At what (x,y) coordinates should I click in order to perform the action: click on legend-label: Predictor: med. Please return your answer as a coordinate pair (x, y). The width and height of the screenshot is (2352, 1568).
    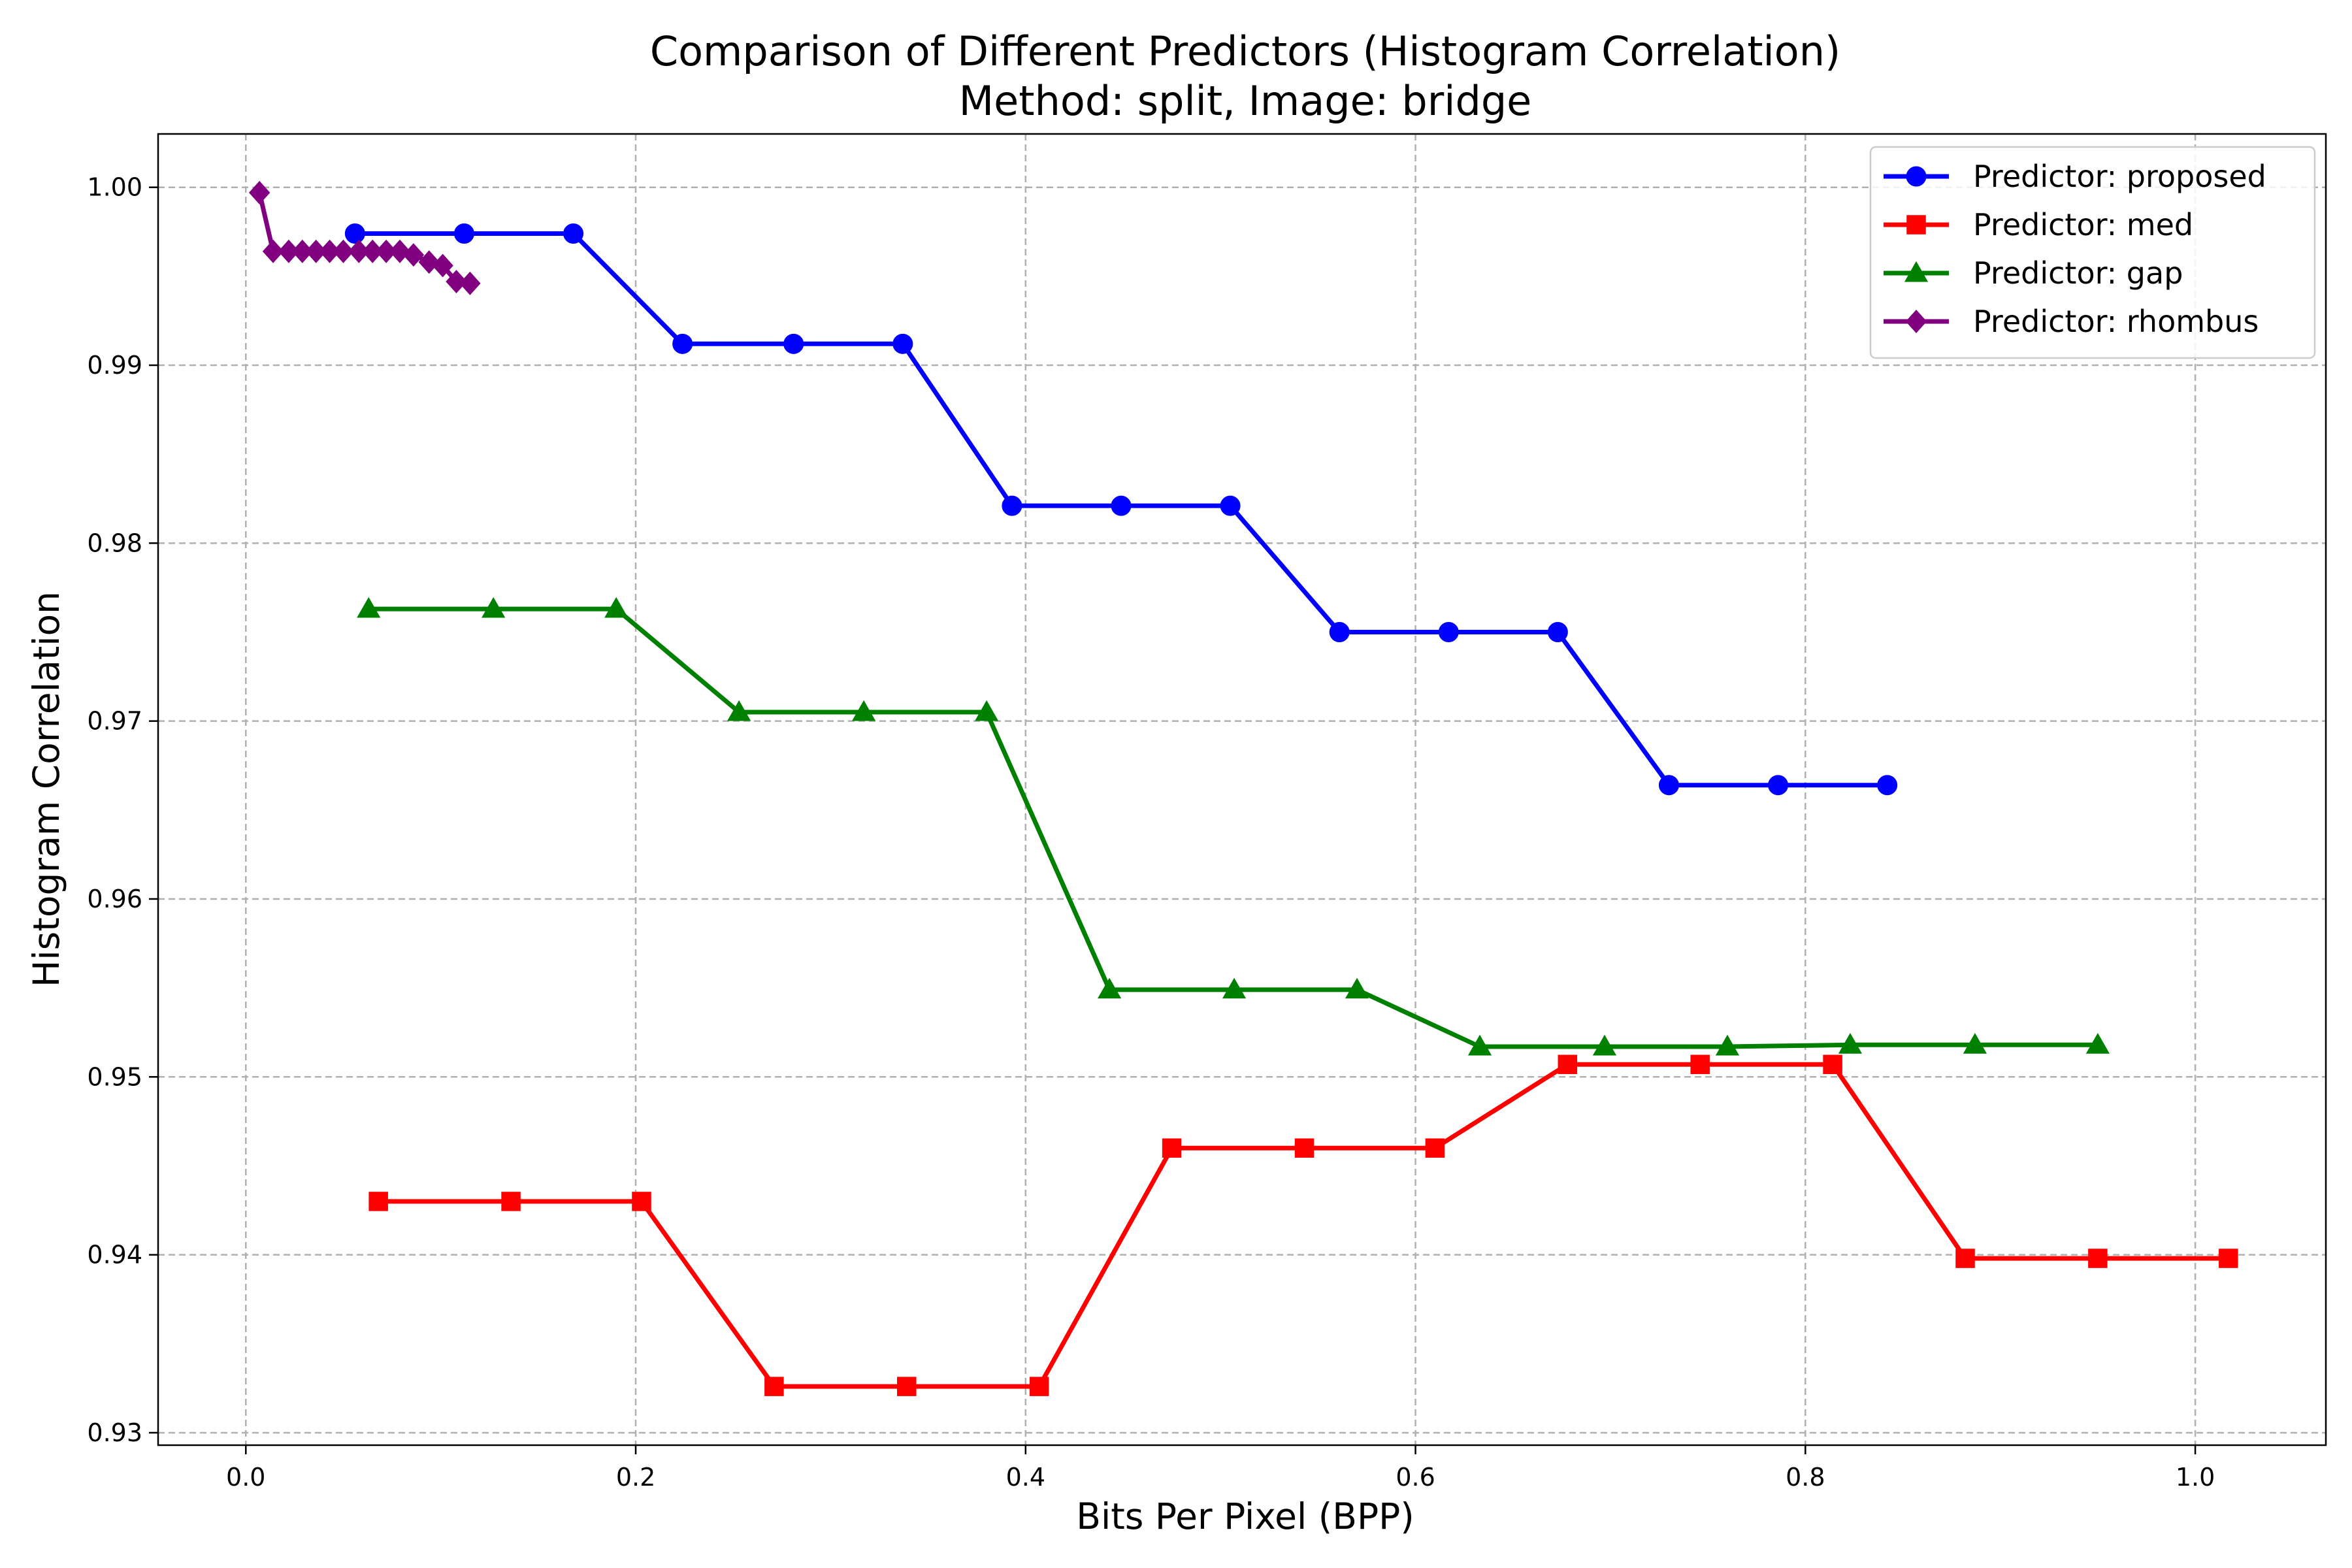
    Looking at the image, I should click on (2083, 224).